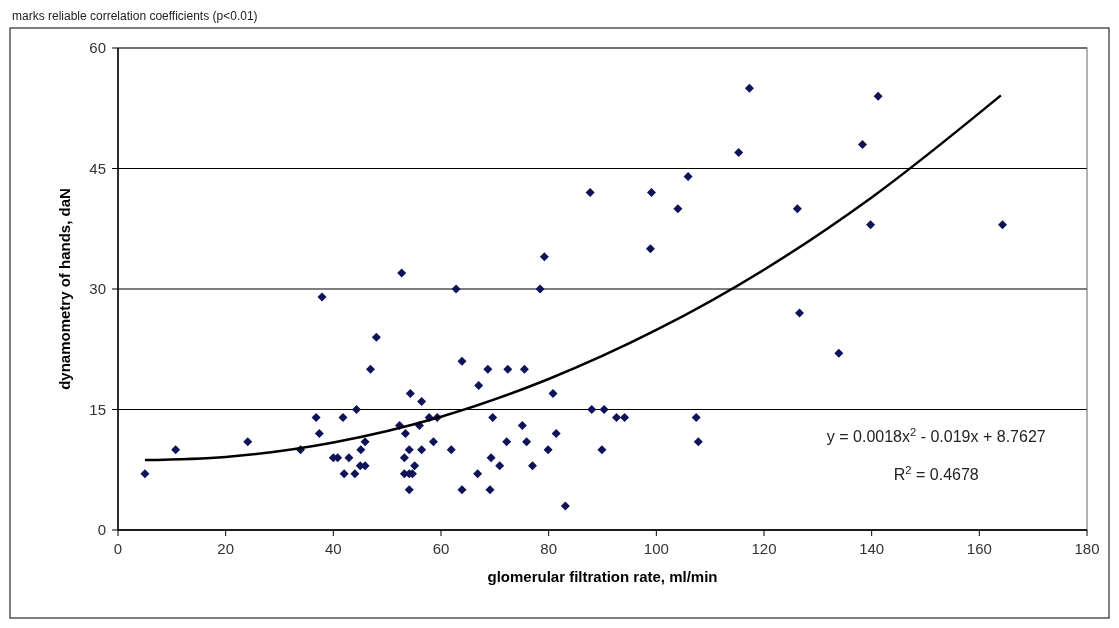  Describe the element at coordinates (101, 529) in the screenshot. I see `y-tick-label: 0` at that location.